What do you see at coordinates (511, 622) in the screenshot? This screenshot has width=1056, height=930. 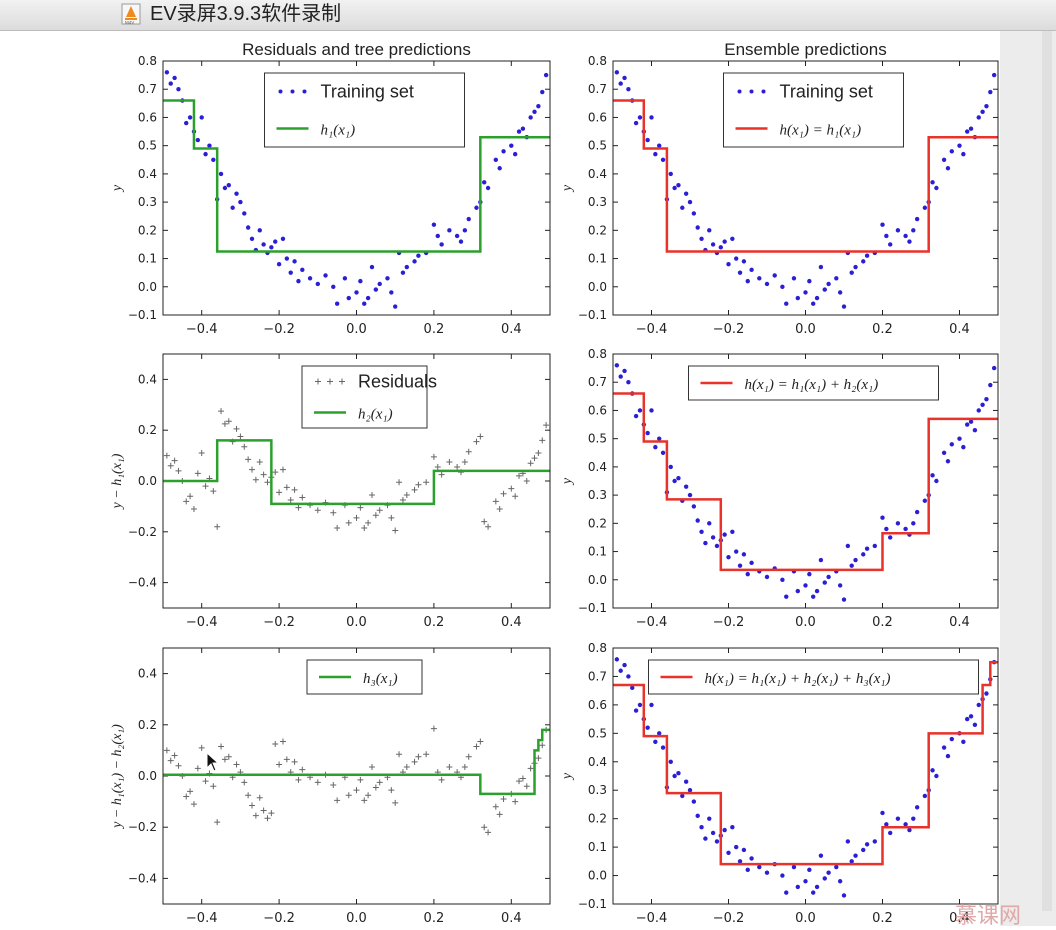 I see `x-tick-label: 0.4` at bounding box center [511, 622].